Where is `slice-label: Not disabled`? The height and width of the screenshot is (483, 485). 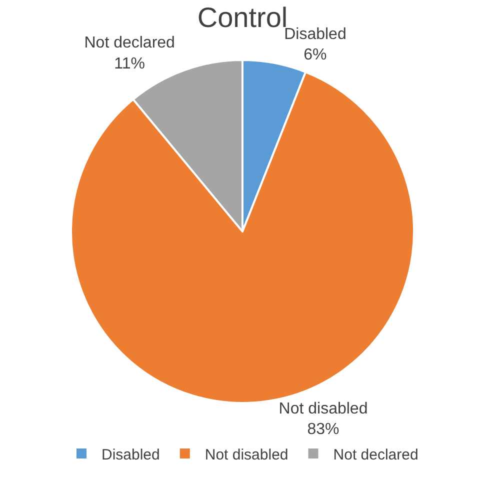
slice-label: Not disabled is located at coordinates (323, 409).